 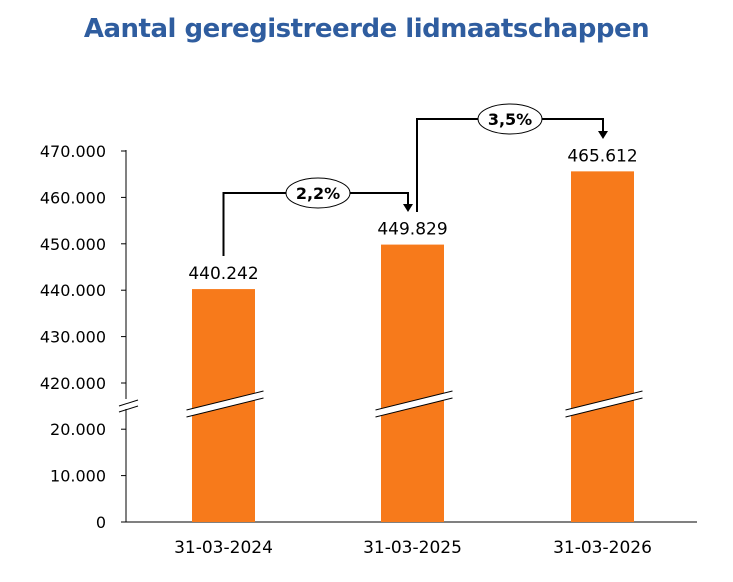 What do you see at coordinates (101, 522) in the screenshot?
I see `y-tick-label: 0` at bounding box center [101, 522].